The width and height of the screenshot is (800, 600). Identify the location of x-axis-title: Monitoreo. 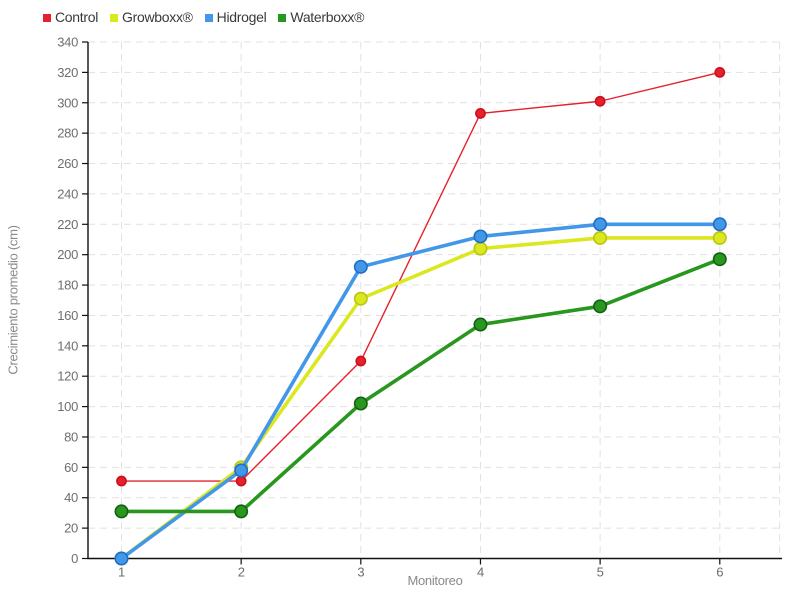
(435, 580).